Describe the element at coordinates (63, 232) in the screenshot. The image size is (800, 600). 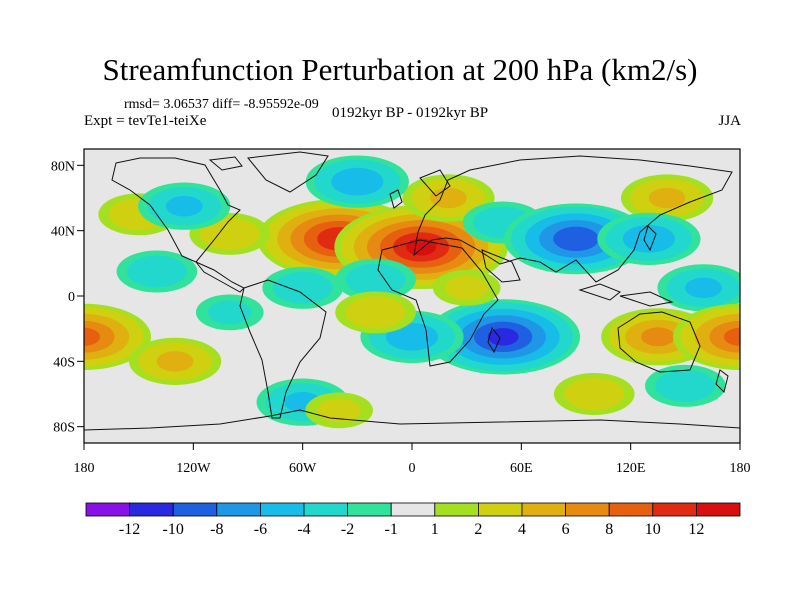
I see `y-tick-label: 40N` at that location.